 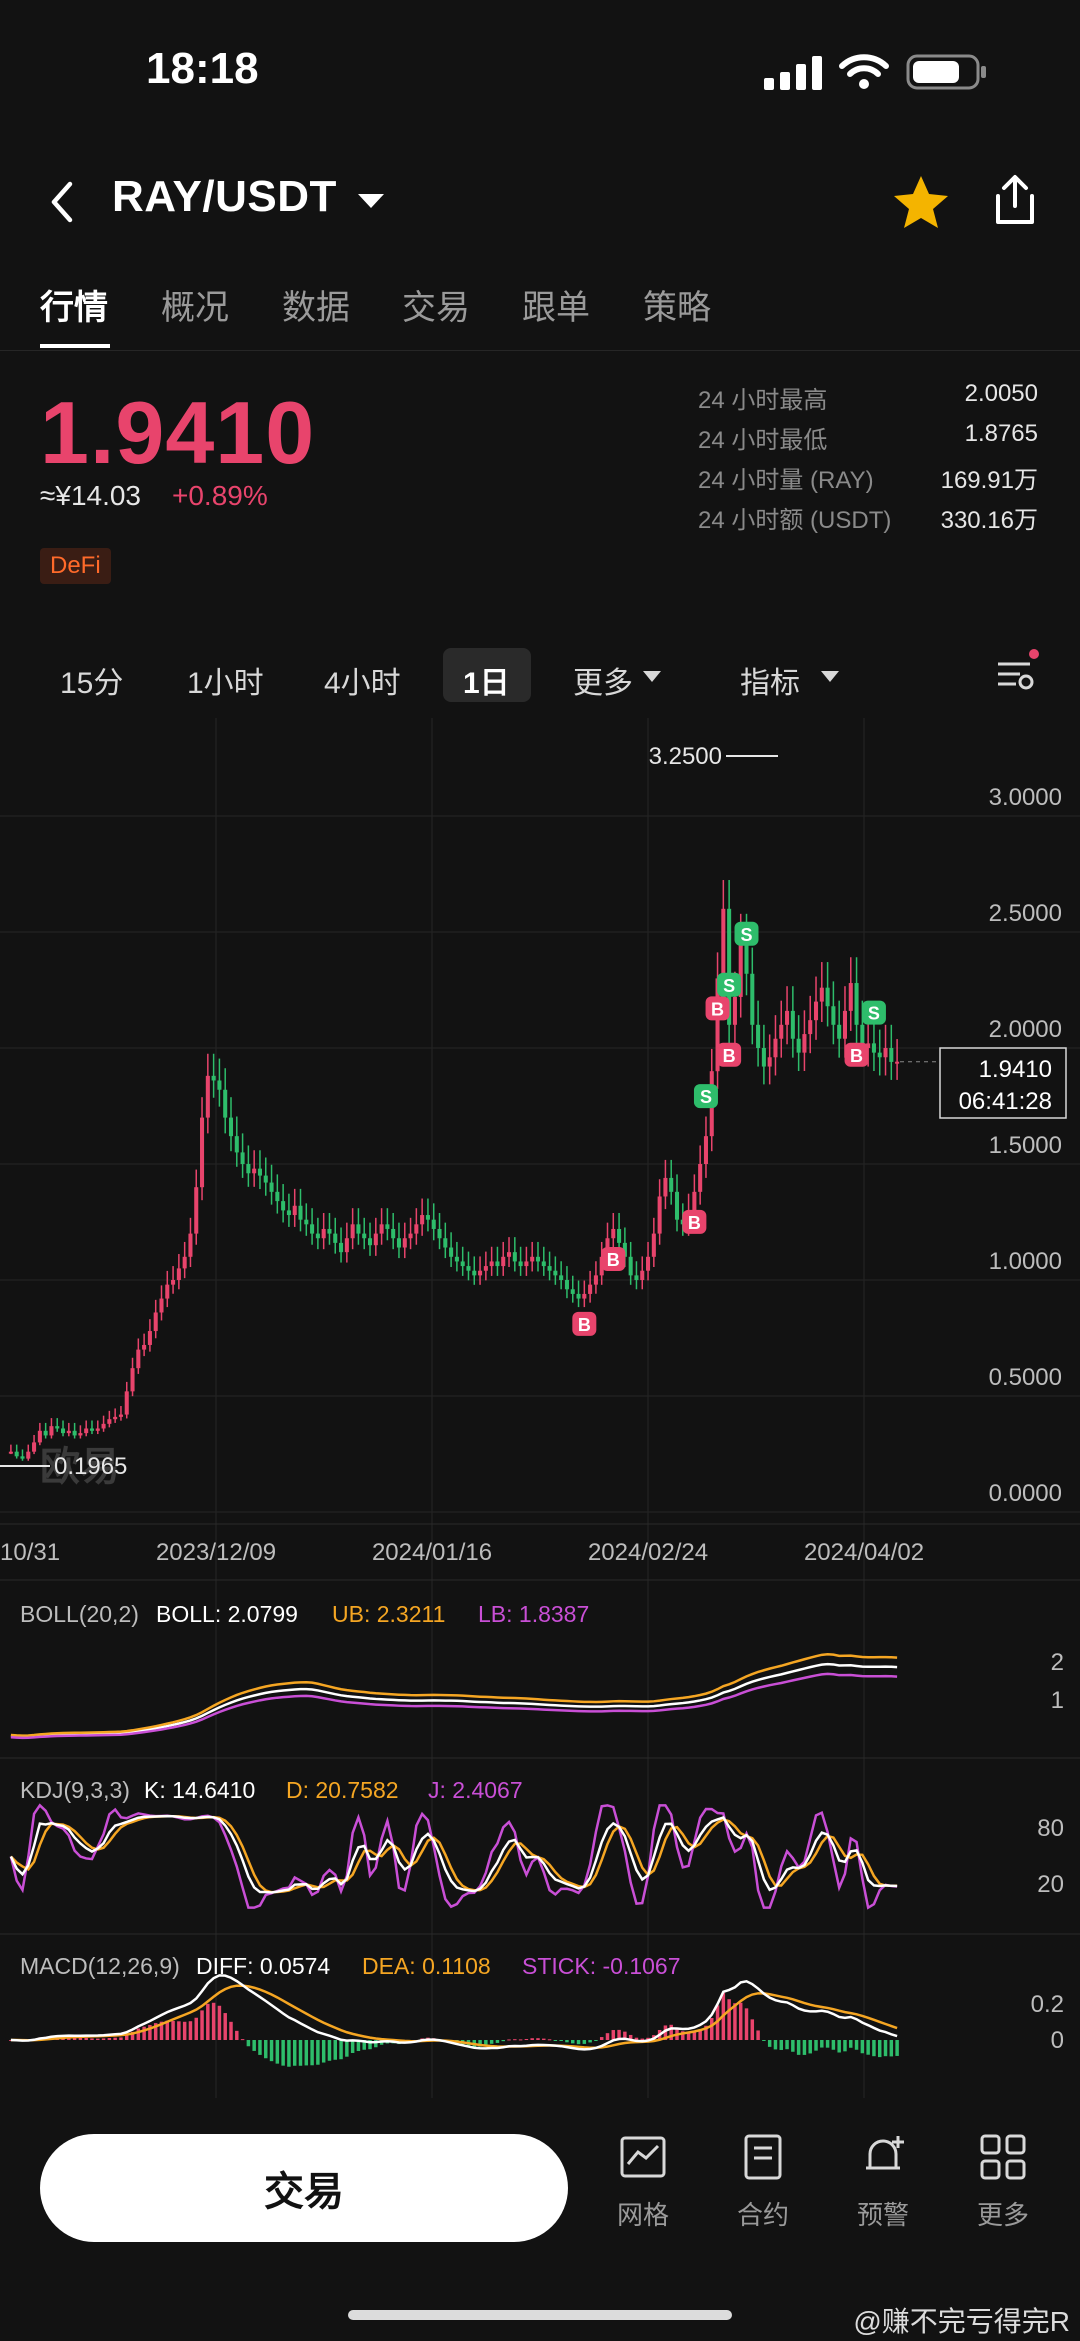 What do you see at coordinates (864, 1552) in the screenshot?
I see `x-tick: 2024/04/02` at bounding box center [864, 1552].